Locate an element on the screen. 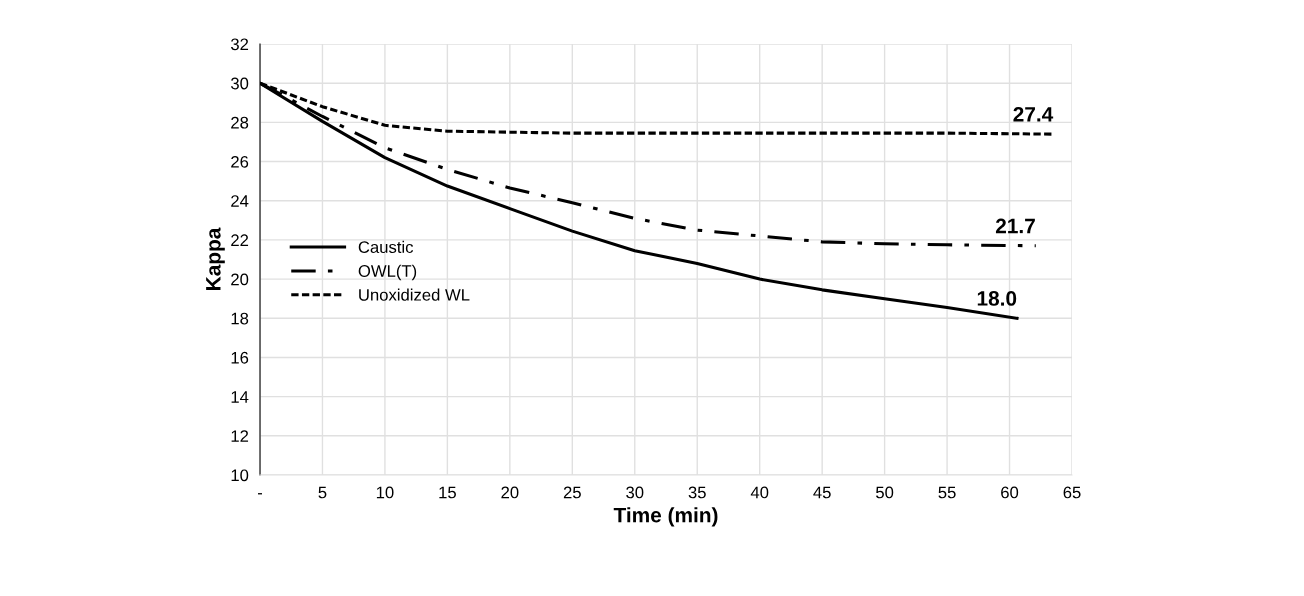 This screenshot has width=1304, height=596. y-tick-label: 16 is located at coordinates (240, 357).